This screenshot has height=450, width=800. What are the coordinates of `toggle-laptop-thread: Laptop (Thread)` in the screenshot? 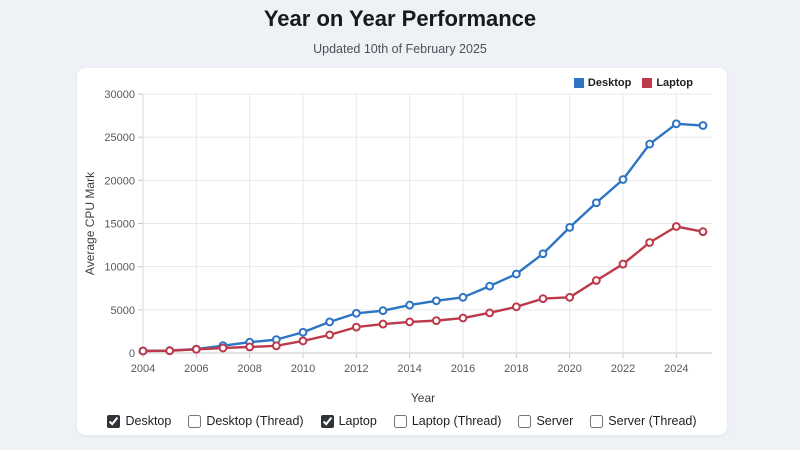 It's located at (447, 421).